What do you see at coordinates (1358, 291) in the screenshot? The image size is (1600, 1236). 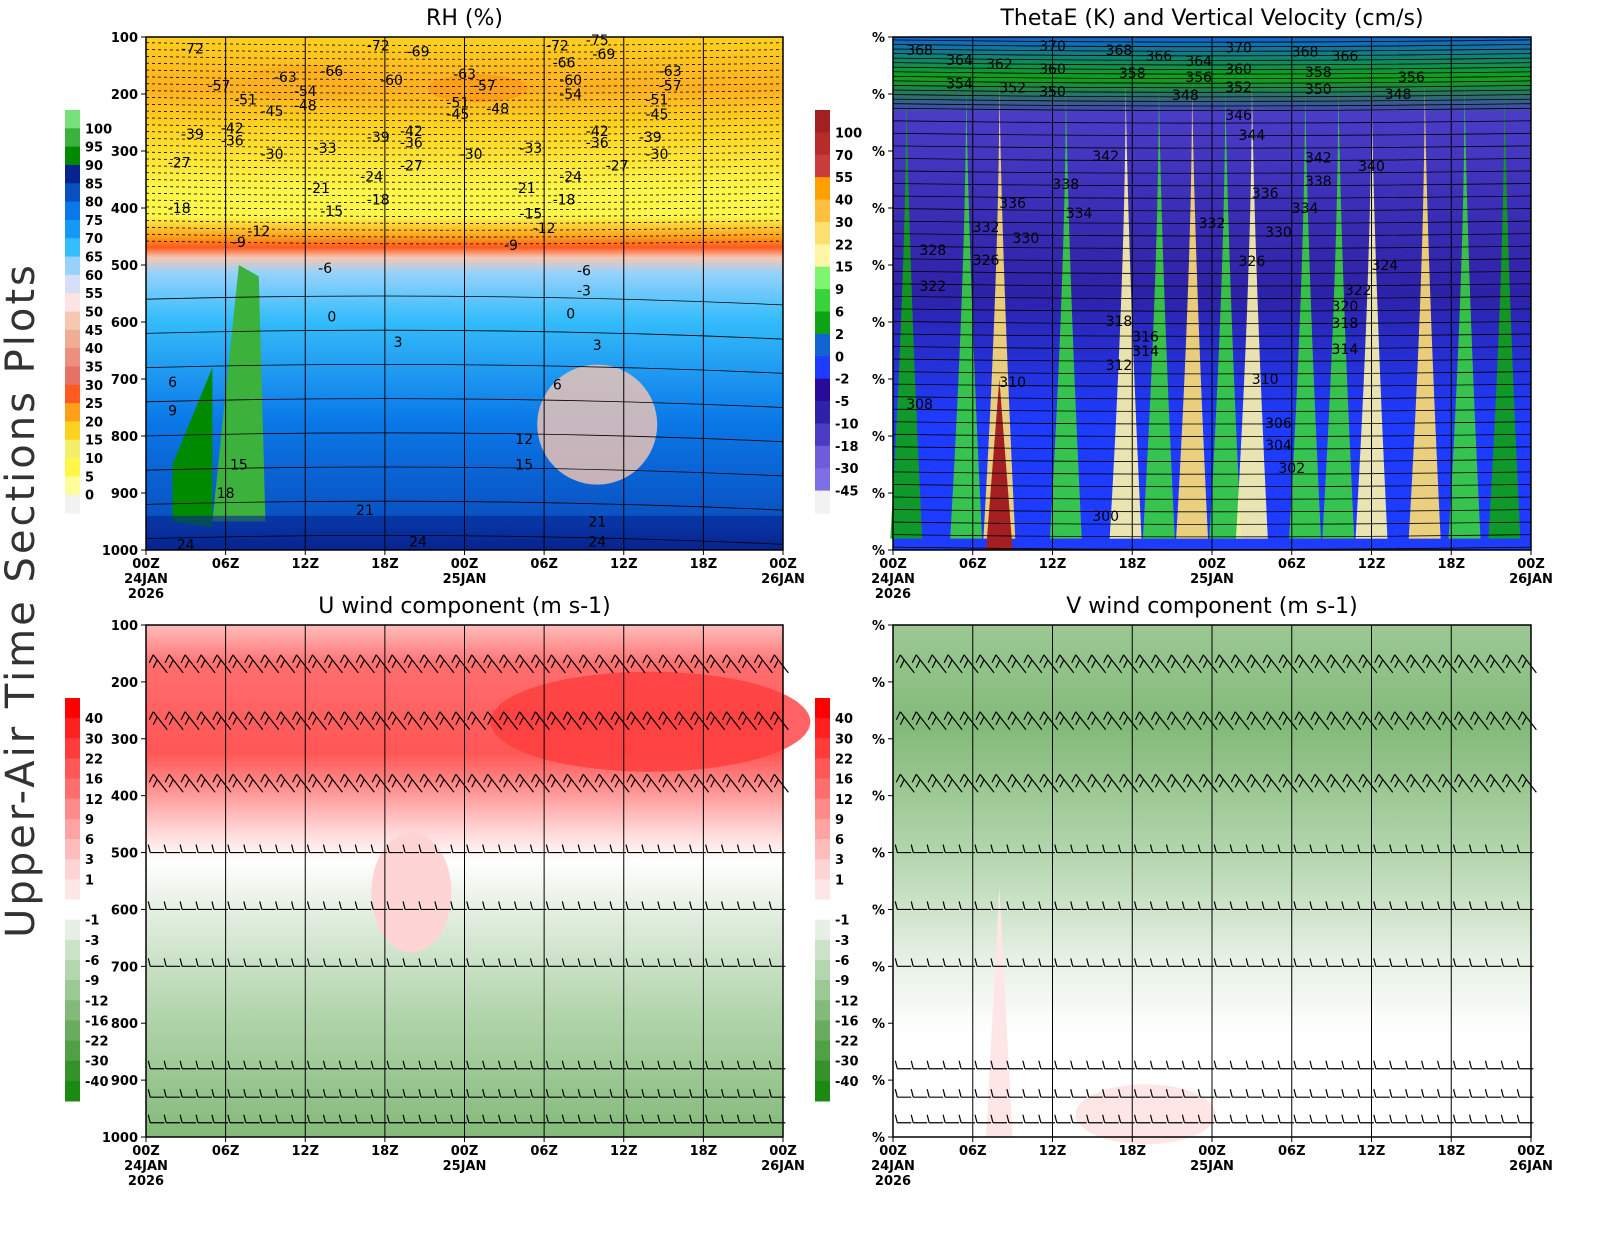 I see `contour-label: 322` at bounding box center [1358, 291].